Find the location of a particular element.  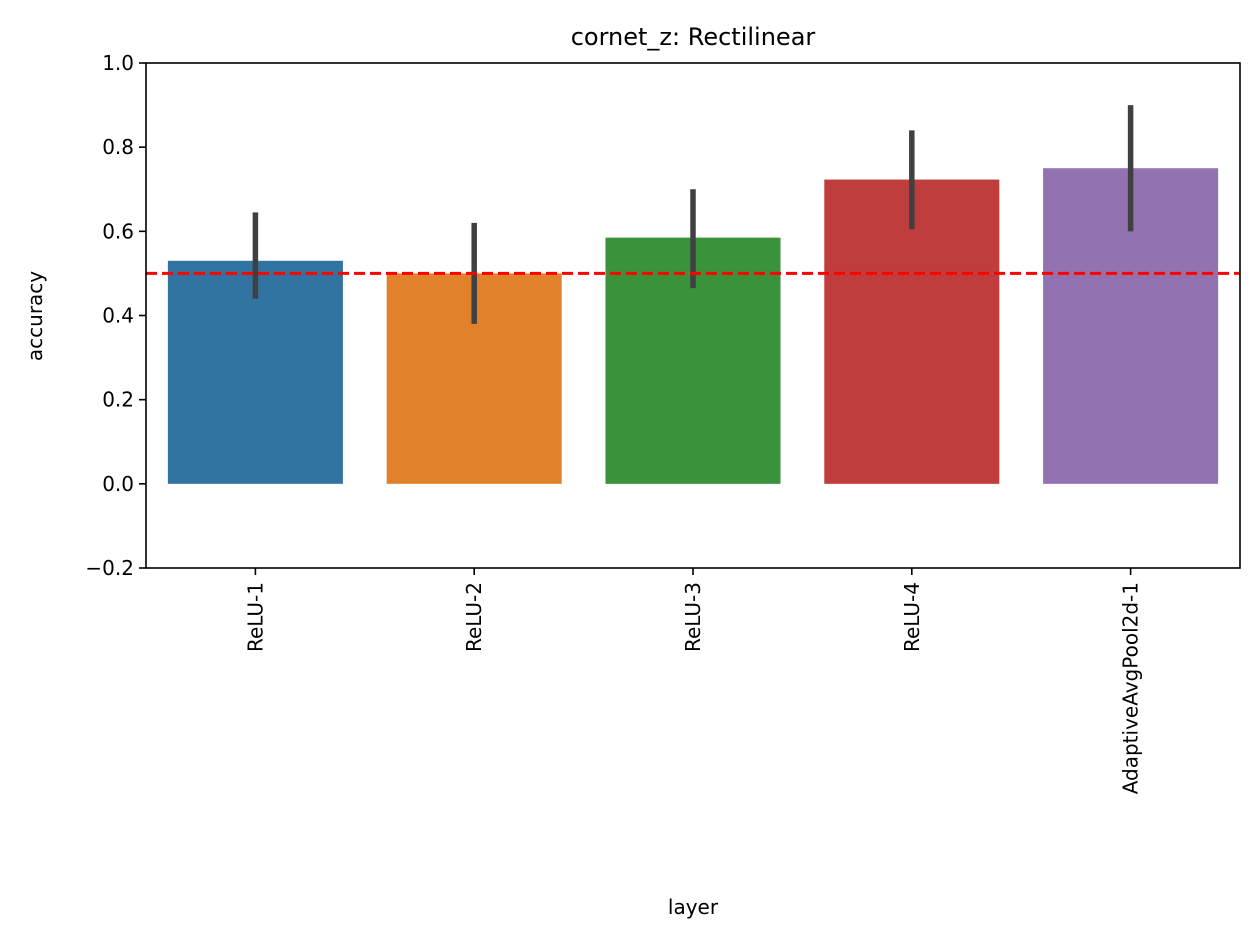

x-tick-label: ReLU-2 is located at coordinates (474, 617).